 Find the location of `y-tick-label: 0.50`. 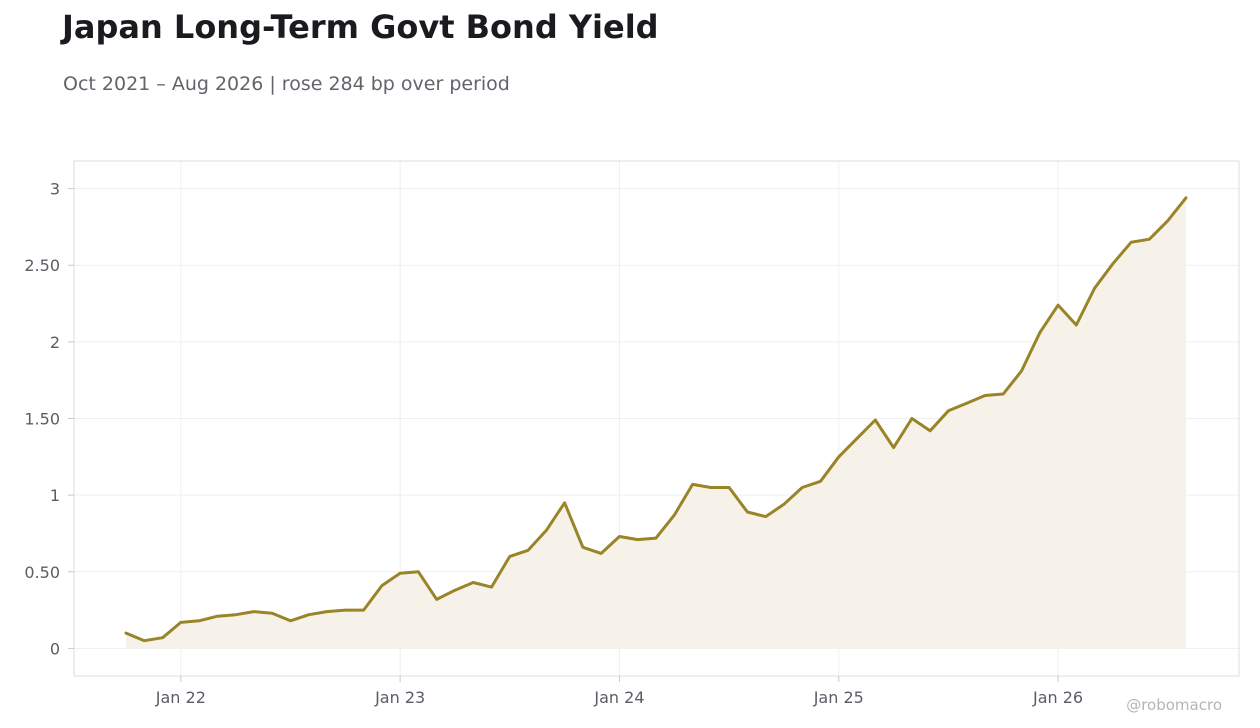

y-tick-label: 0.50 is located at coordinates (42, 572).